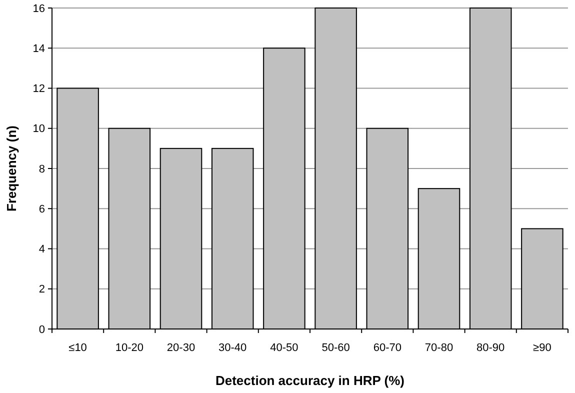  Describe the element at coordinates (336, 348) in the screenshot. I see `x-tick-label: 50-60` at that location.